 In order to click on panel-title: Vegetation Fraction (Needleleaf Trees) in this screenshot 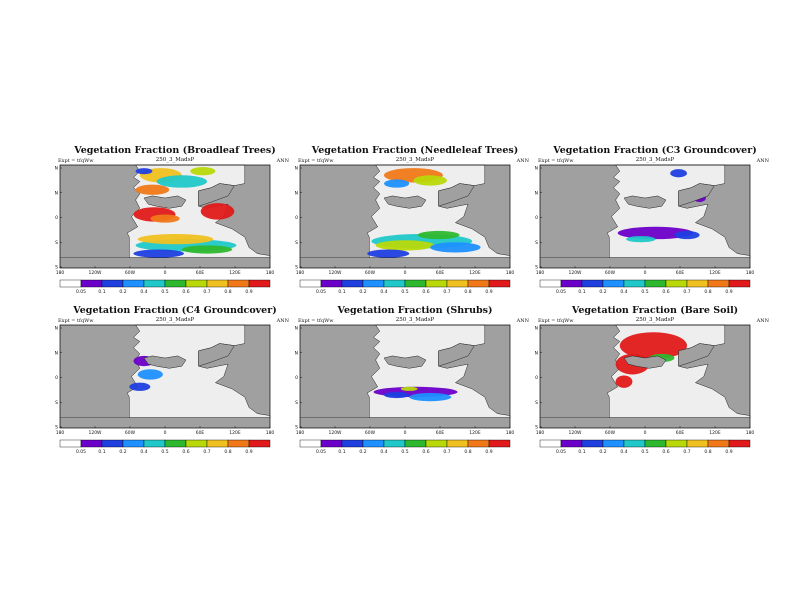, I will do `click(415, 150)`.